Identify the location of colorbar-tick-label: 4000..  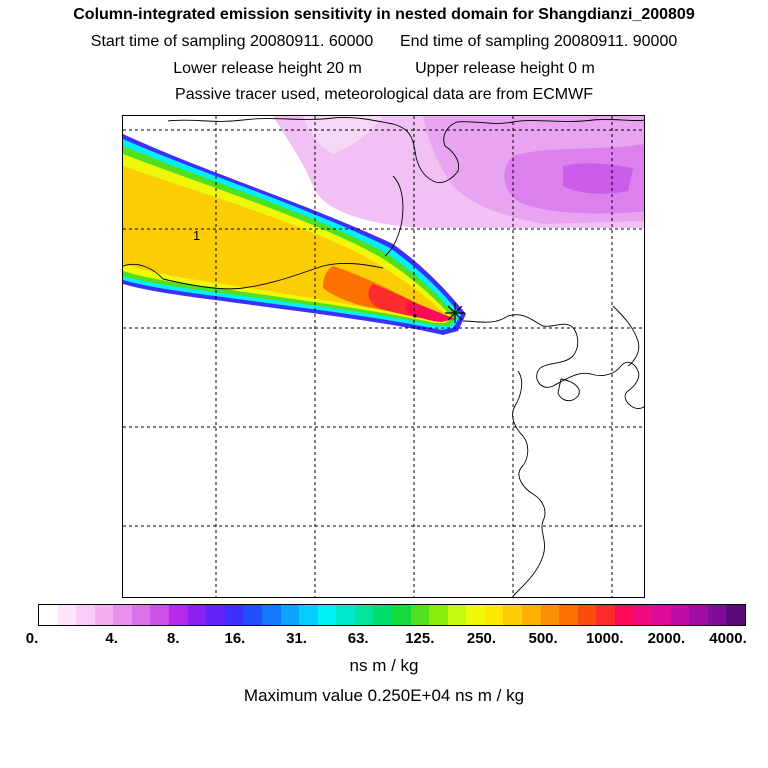
(728, 638).